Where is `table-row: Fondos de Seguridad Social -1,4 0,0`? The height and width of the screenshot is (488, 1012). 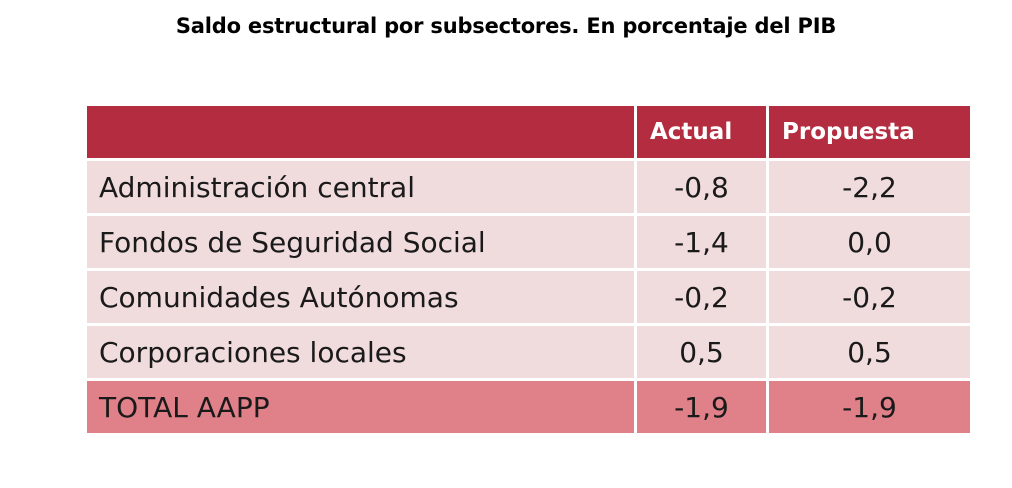 table-row: Fondos de Seguridad Social -1,4 0,0 is located at coordinates (528, 242).